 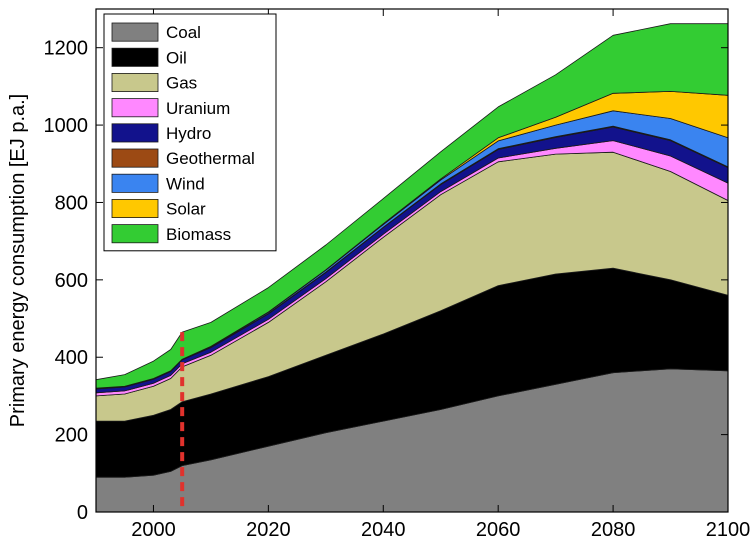 What do you see at coordinates (268, 529) in the screenshot?
I see `x-tick-label: 2020` at bounding box center [268, 529].